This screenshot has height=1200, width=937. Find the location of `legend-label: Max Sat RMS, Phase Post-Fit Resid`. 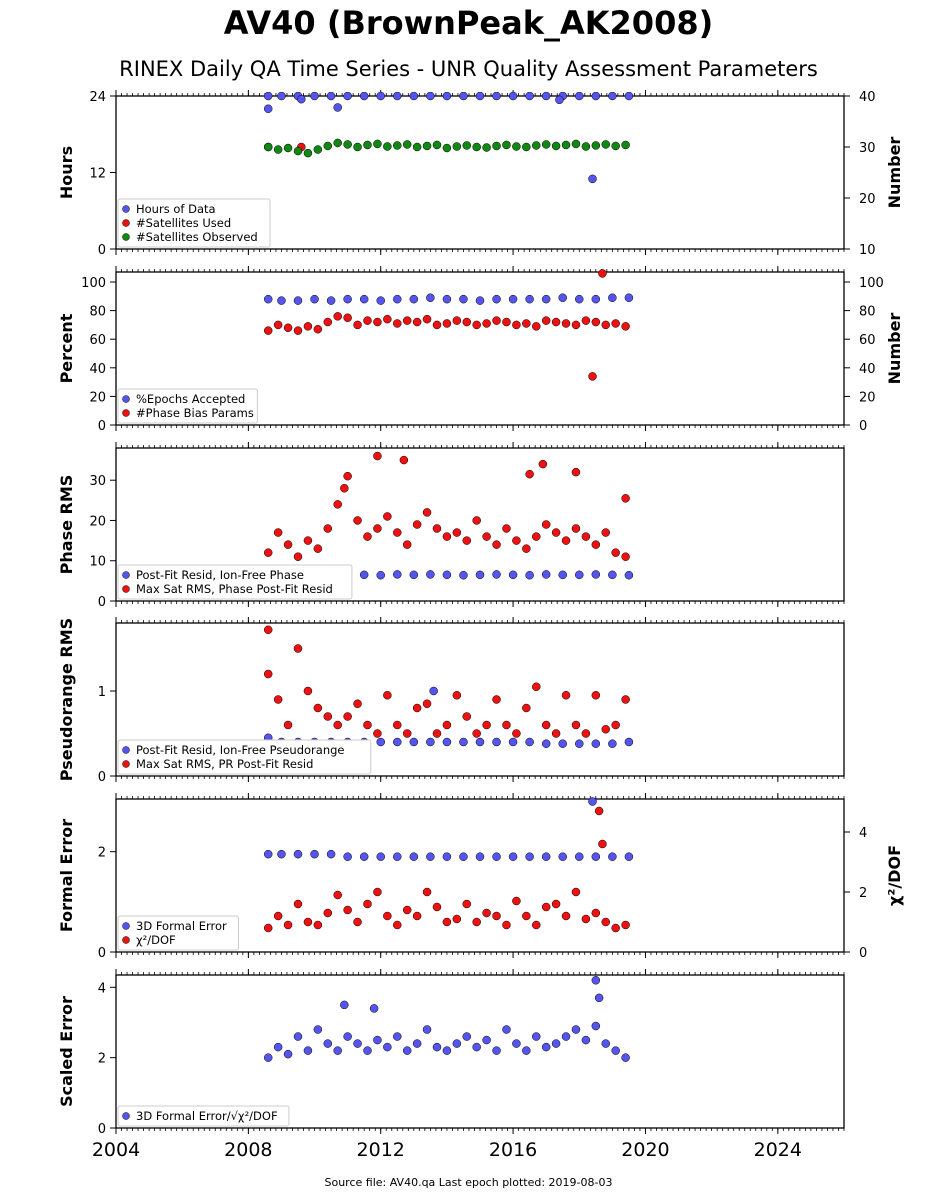

legend-label: Max Sat RMS, Phase Post-Fit Resid is located at coordinates (234, 589).